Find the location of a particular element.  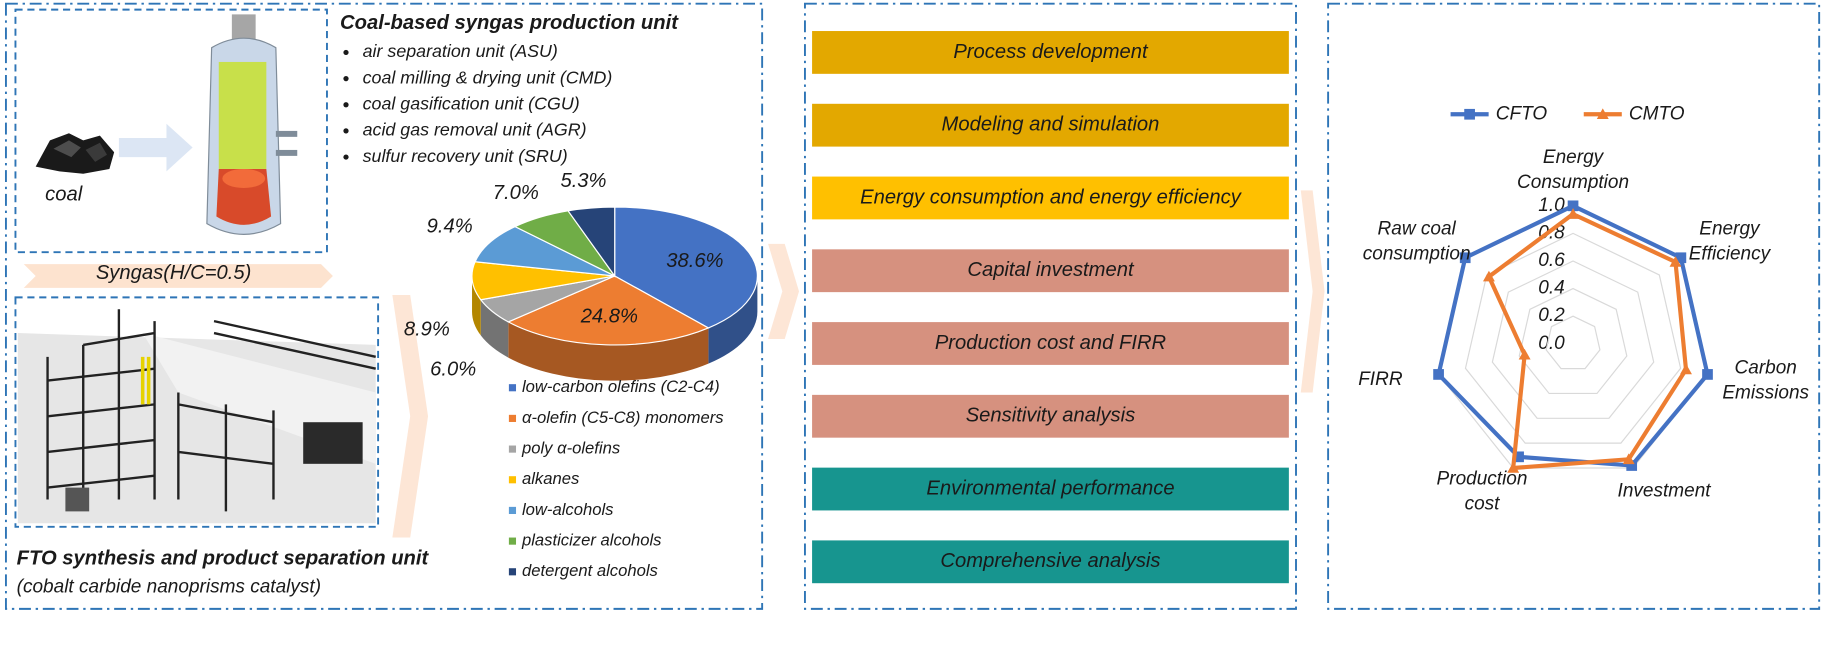

fto-unit-box is located at coordinates (197, 412).